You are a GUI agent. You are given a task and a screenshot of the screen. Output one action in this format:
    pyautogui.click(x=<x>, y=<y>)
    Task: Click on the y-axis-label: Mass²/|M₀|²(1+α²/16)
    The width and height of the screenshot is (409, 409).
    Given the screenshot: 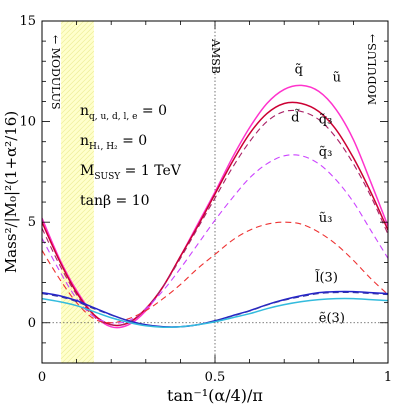 What is the action you would take?
    pyautogui.click(x=11, y=192)
    